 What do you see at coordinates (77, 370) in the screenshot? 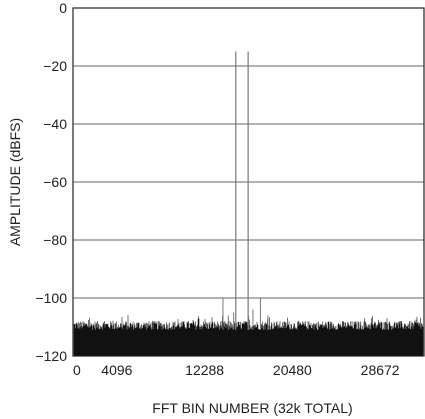
I see `x-tick-label: 0` at bounding box center [77, 370].